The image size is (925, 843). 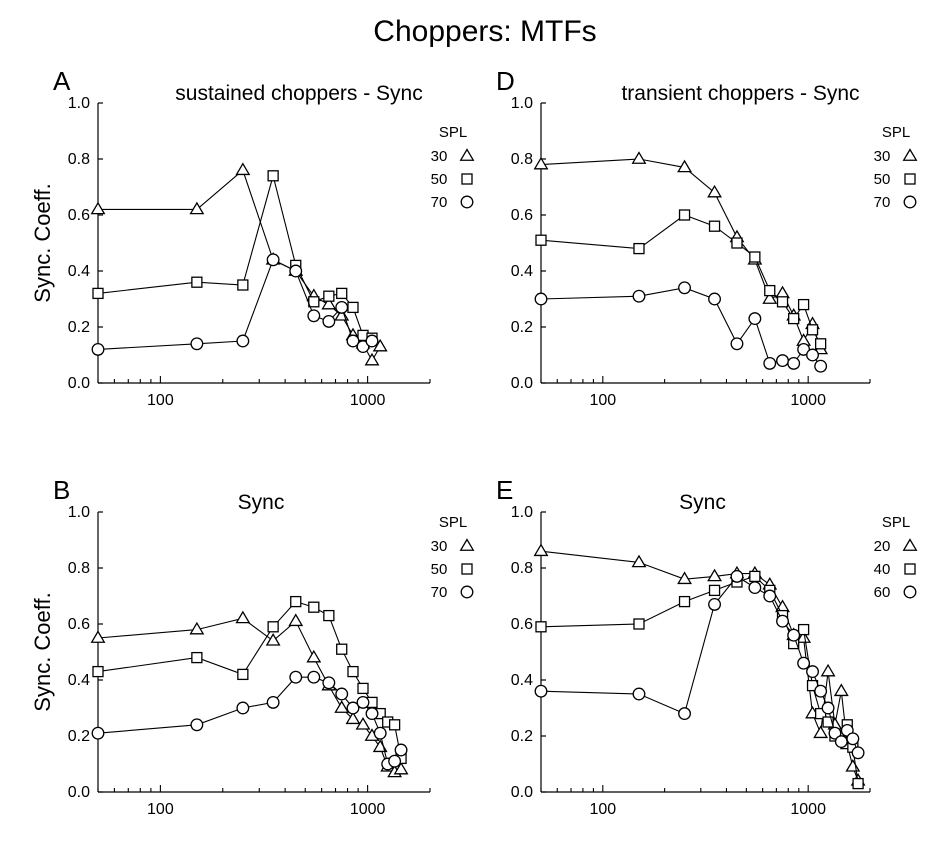 I want to click on y-tick-label: 0.4, so click(x=522, y=271).